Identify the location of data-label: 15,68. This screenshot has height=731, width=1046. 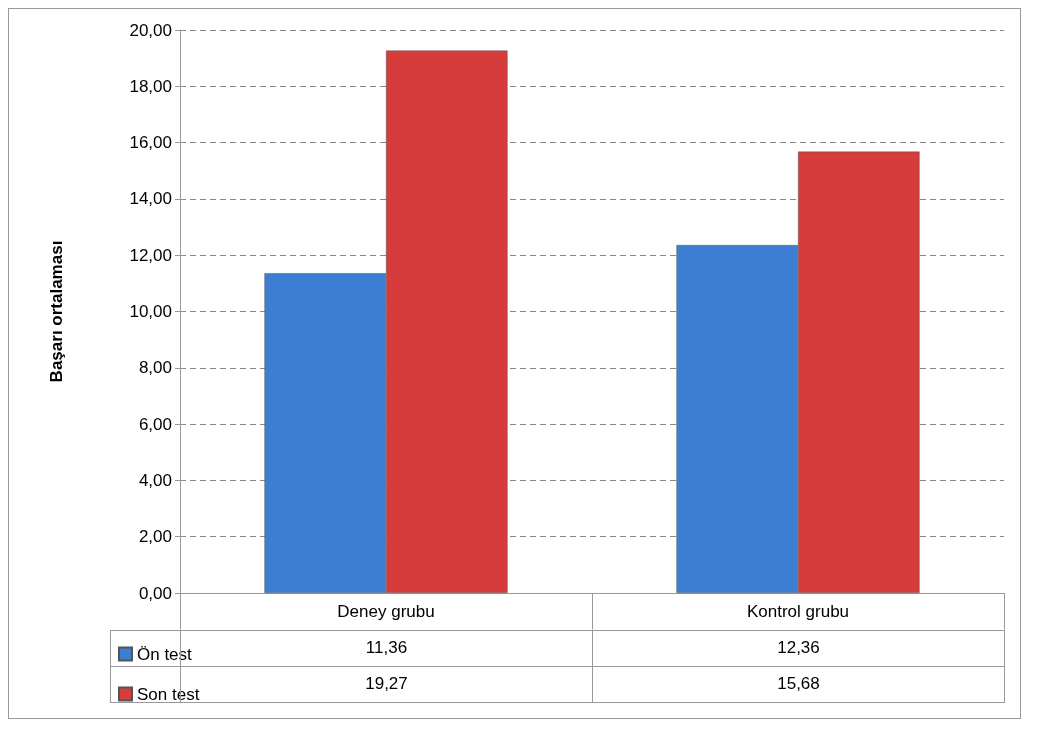
(798, 684).